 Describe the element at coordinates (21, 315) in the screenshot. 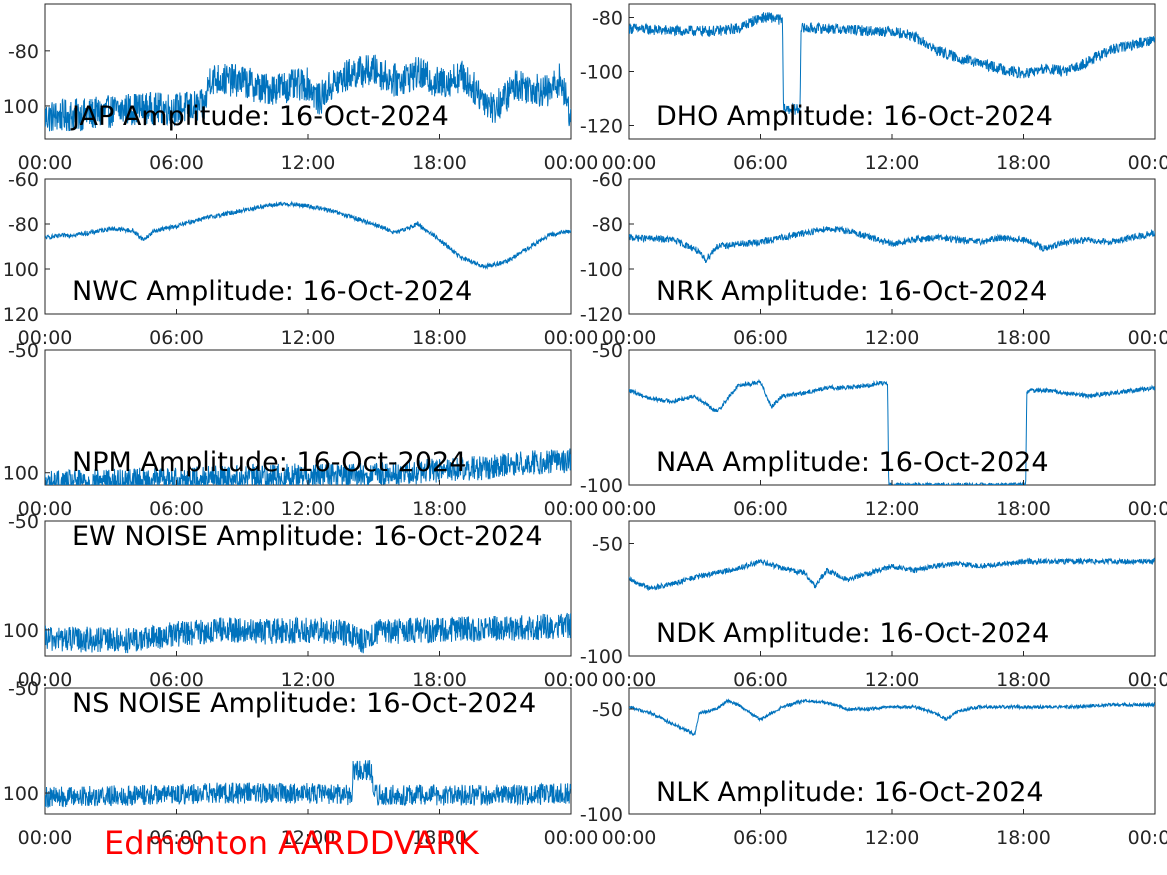

I see `y-tick-label: 120` at that location.